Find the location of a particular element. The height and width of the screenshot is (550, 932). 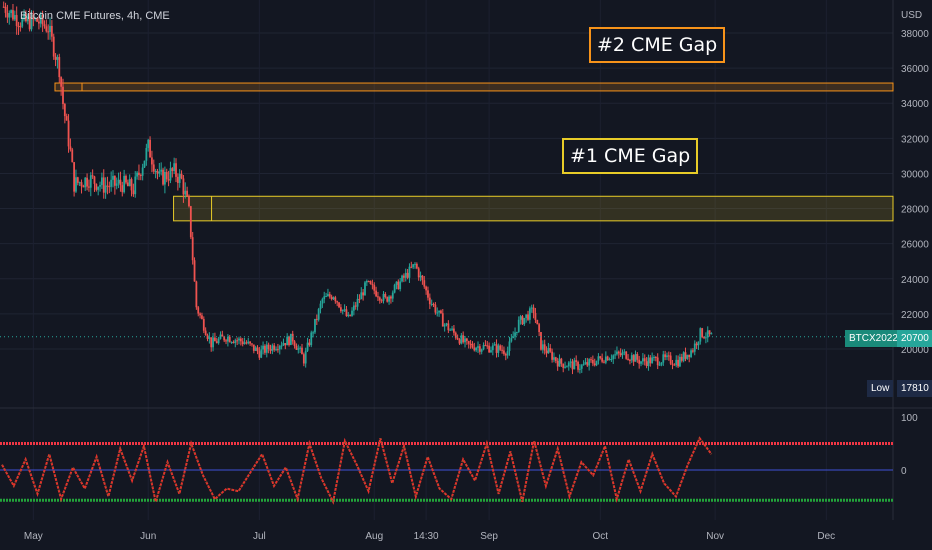

y-tick-label: 38000 is located at coordinates (915, 34).